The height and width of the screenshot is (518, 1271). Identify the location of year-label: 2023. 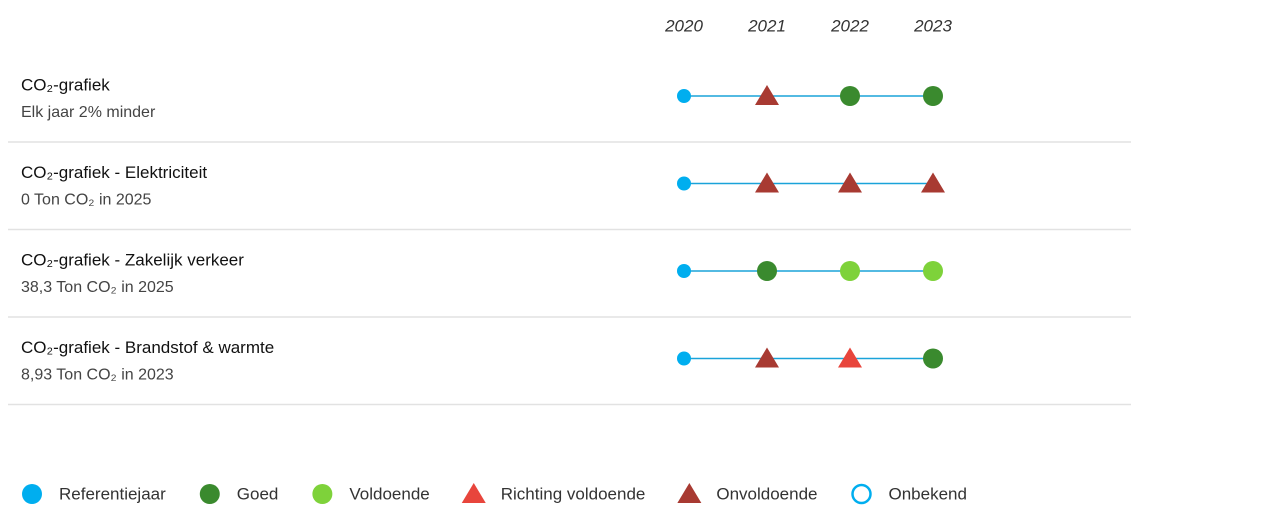
(932, 25).